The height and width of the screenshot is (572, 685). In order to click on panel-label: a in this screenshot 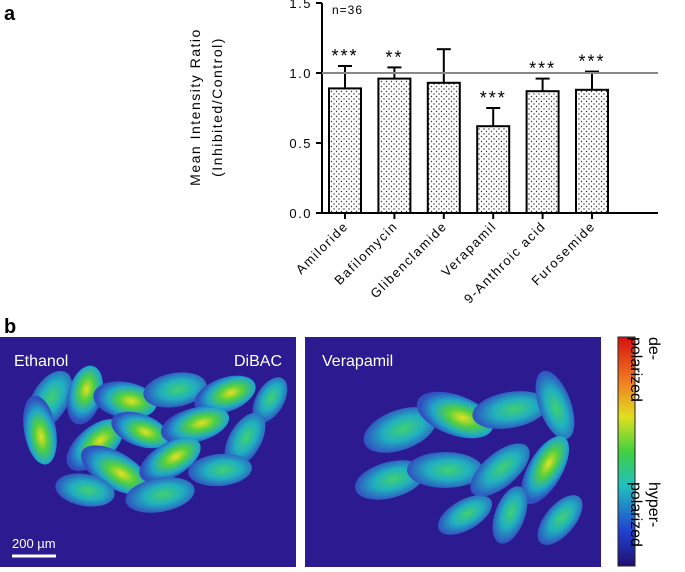, I will do `click(10, 14)`.